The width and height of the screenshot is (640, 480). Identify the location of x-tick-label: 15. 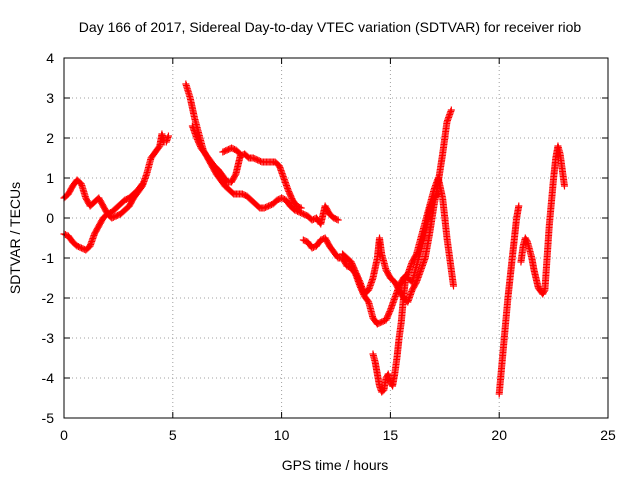
(391, 435).